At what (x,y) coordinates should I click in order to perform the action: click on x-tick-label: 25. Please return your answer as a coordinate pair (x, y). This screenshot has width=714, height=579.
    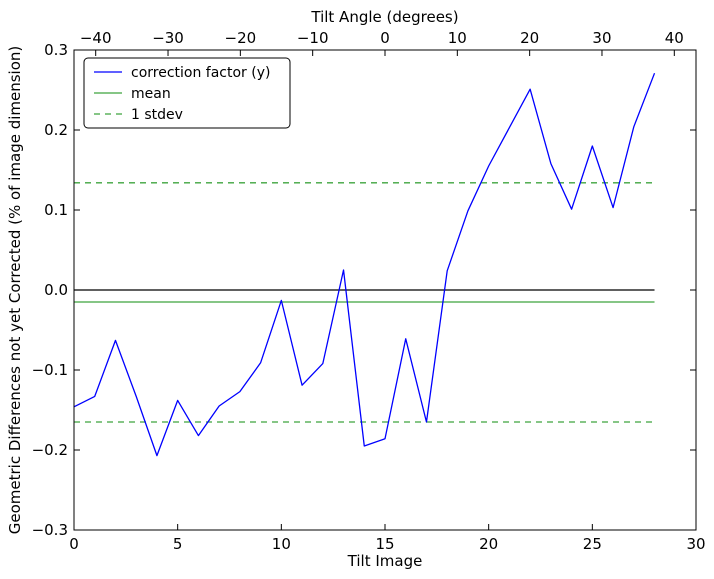
    Looking at the image, I should click on (592, 544).